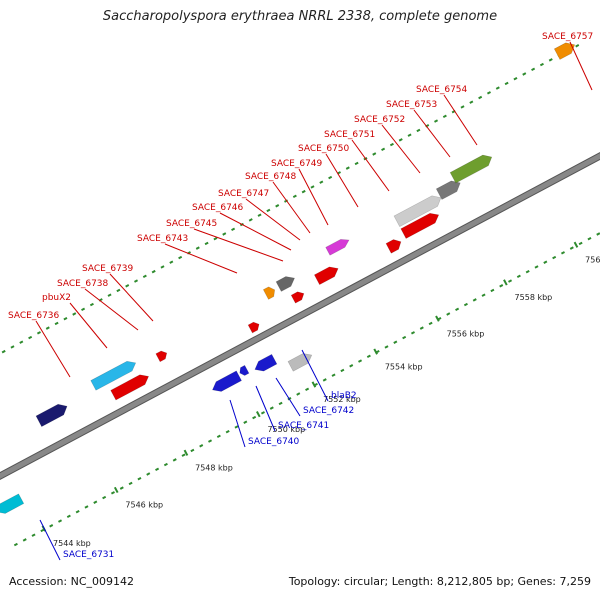 Image resolution: width=600 pixels, height=600 pixels. I want to click on kbp-label: 7556 kbp, so click(466, 333).